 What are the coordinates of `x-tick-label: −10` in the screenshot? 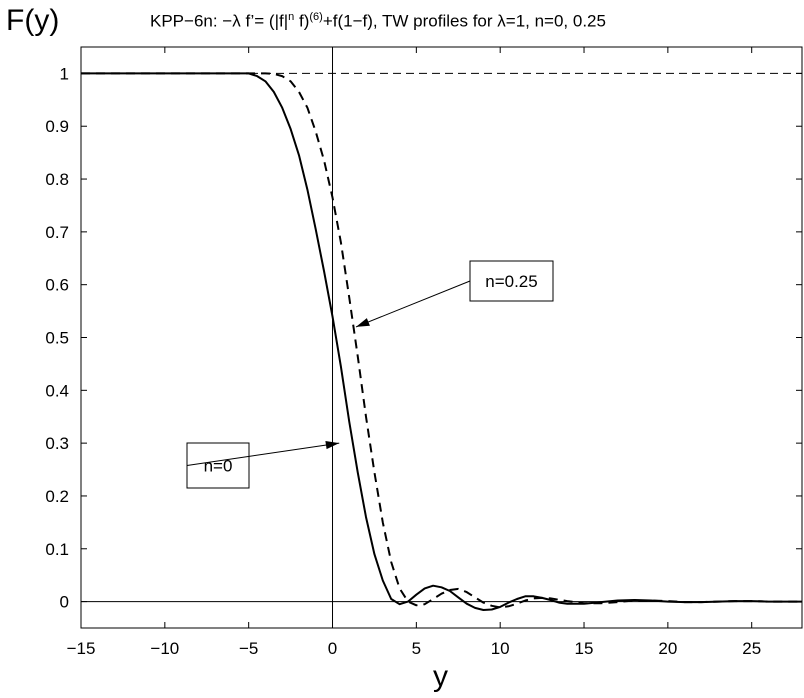 It's located at (164, 648).